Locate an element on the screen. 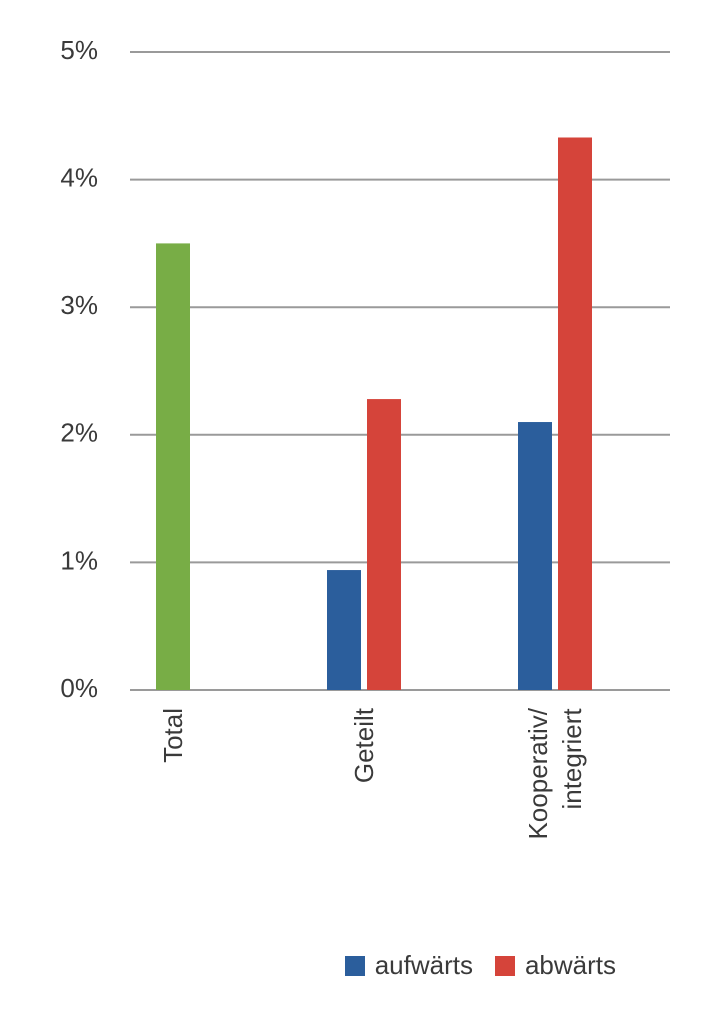  y-tick-label: 3% is located at coordinates (79, 305).